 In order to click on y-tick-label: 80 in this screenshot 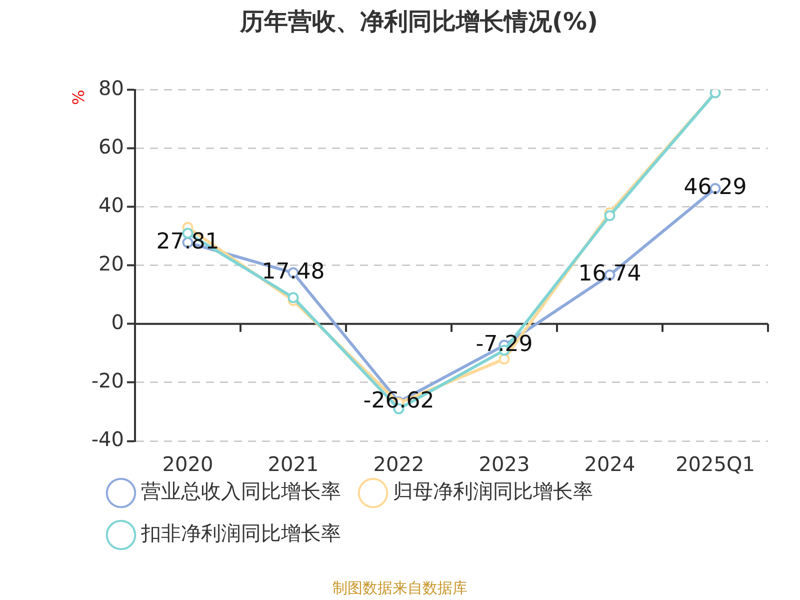, I will do `click(111, 88)`.